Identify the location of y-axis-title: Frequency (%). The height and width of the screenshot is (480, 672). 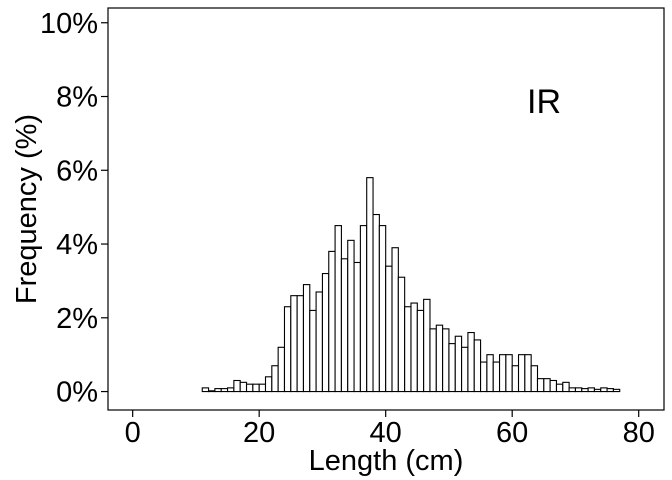
(27, 209).